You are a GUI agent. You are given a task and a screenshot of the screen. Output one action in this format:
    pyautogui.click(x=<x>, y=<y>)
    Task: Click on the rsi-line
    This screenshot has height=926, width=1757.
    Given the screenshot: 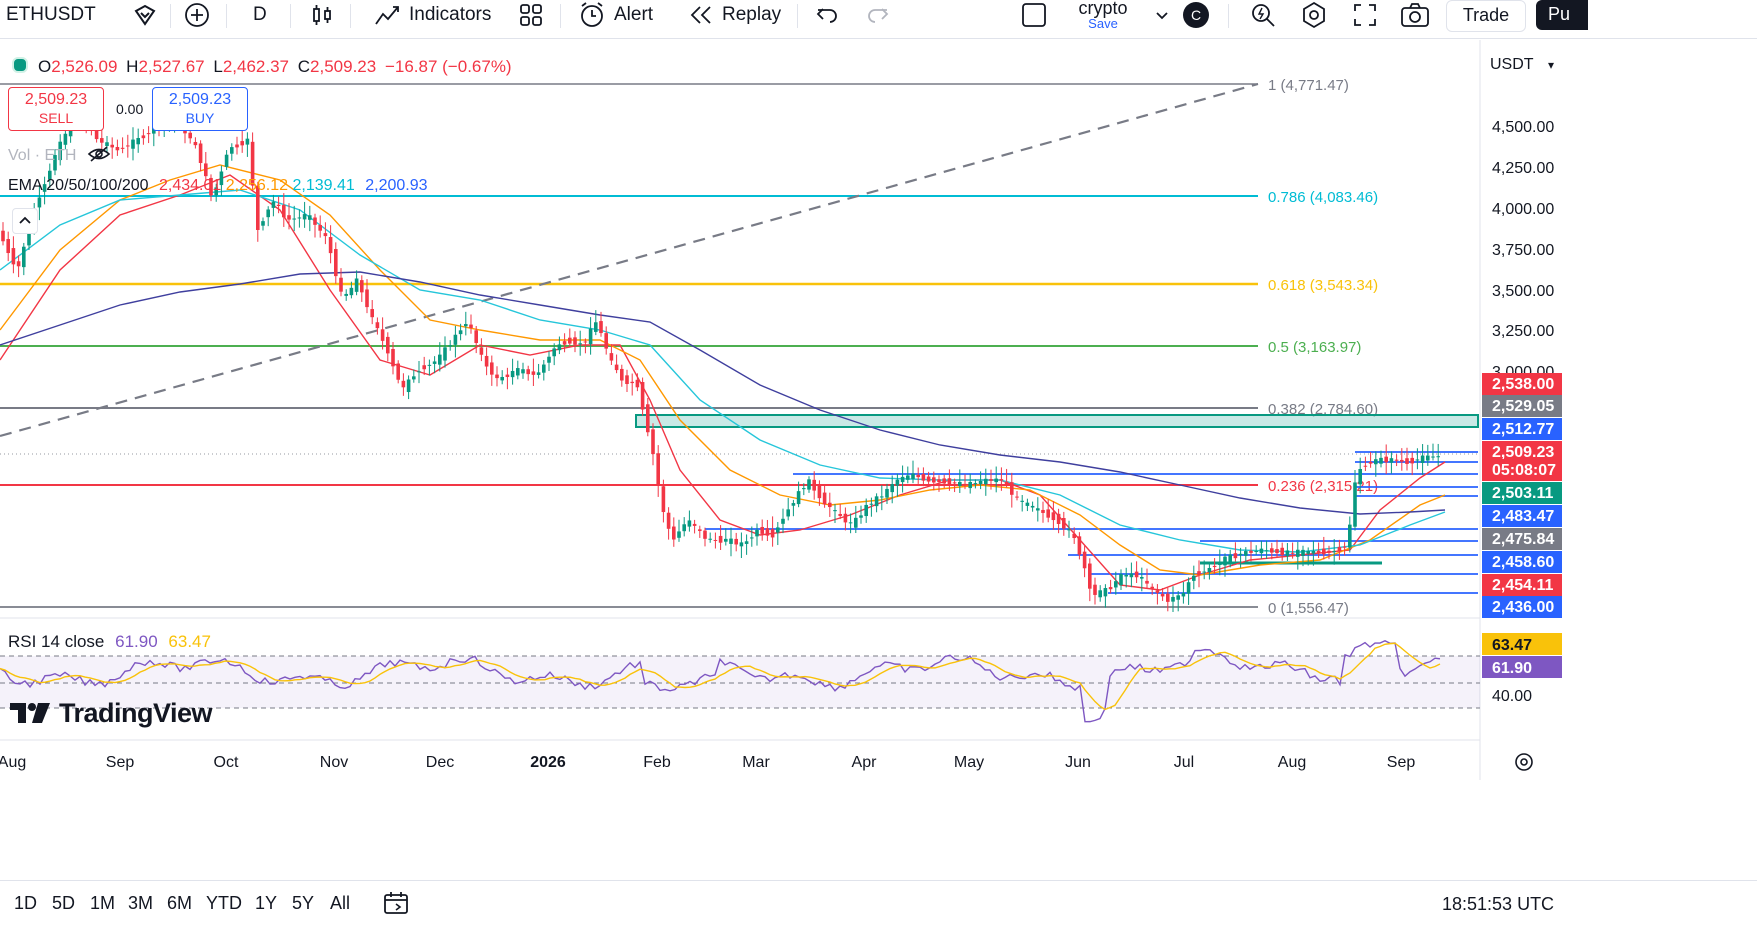 What is the action you would take?
    pyautogui.click(x=720, y=681)
    